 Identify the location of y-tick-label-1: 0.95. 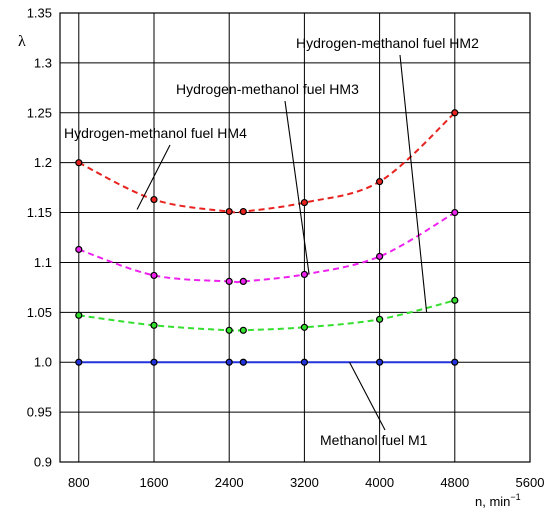
(39, 412).